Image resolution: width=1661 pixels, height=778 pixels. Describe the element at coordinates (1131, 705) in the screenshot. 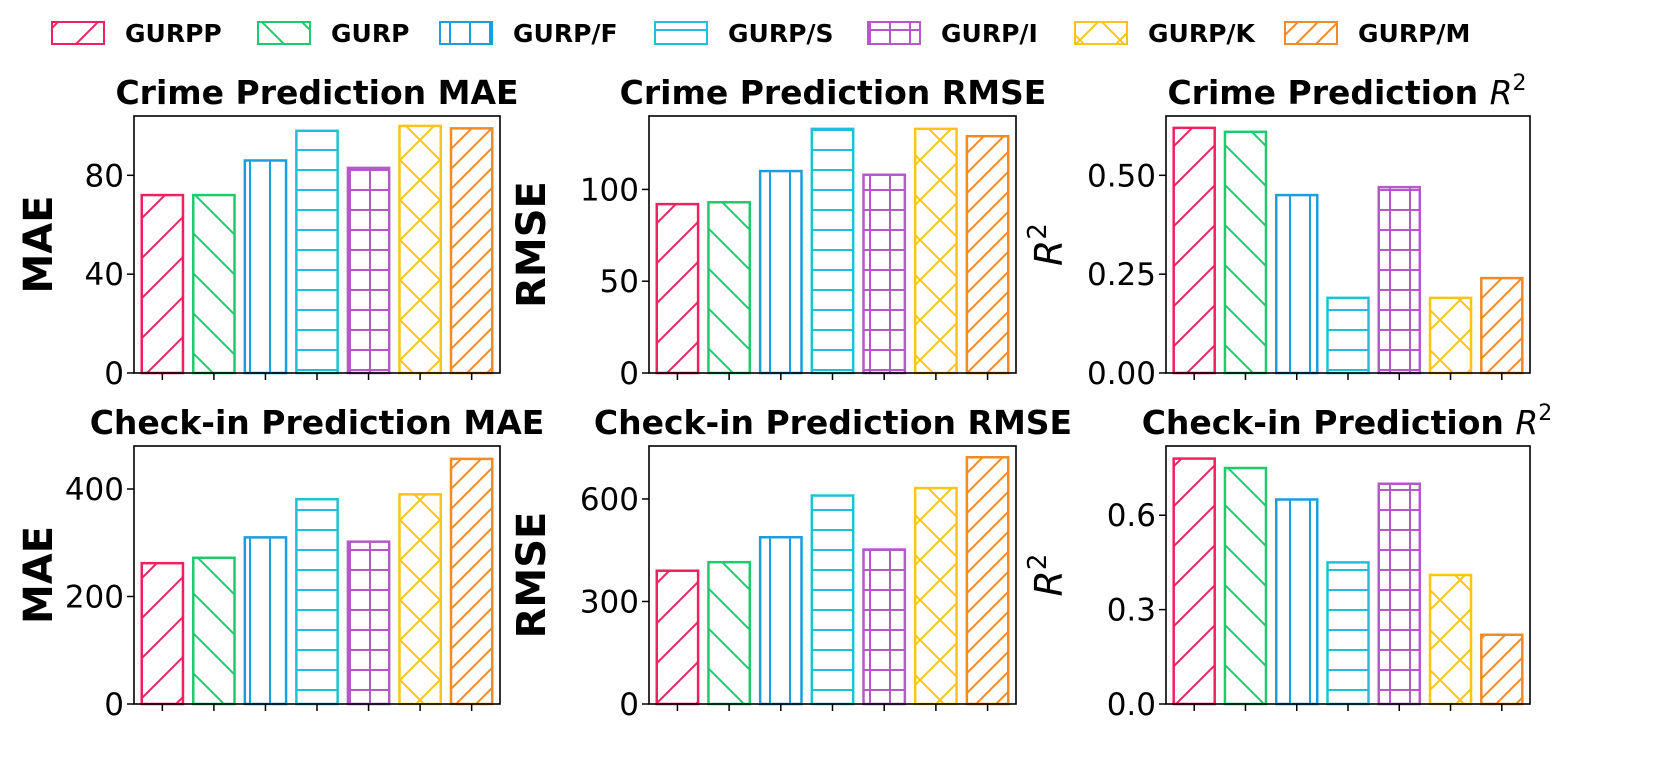

I see `y-tick-label: 0.0` at that location.